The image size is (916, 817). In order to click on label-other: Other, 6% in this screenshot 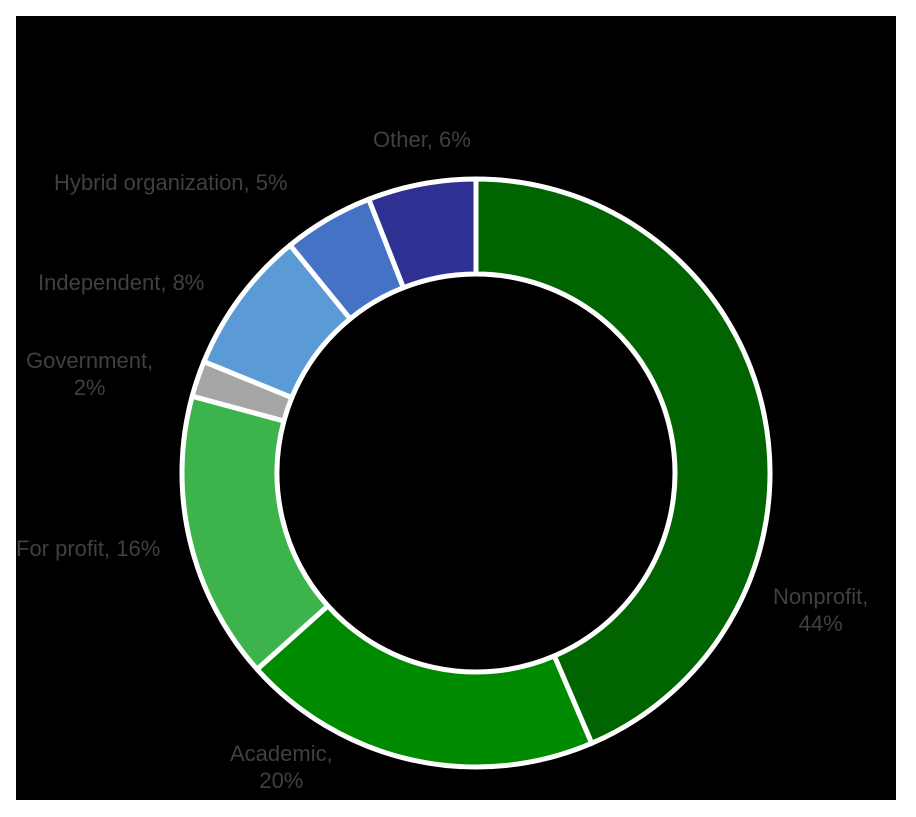, I will do `click(422, 139)`.